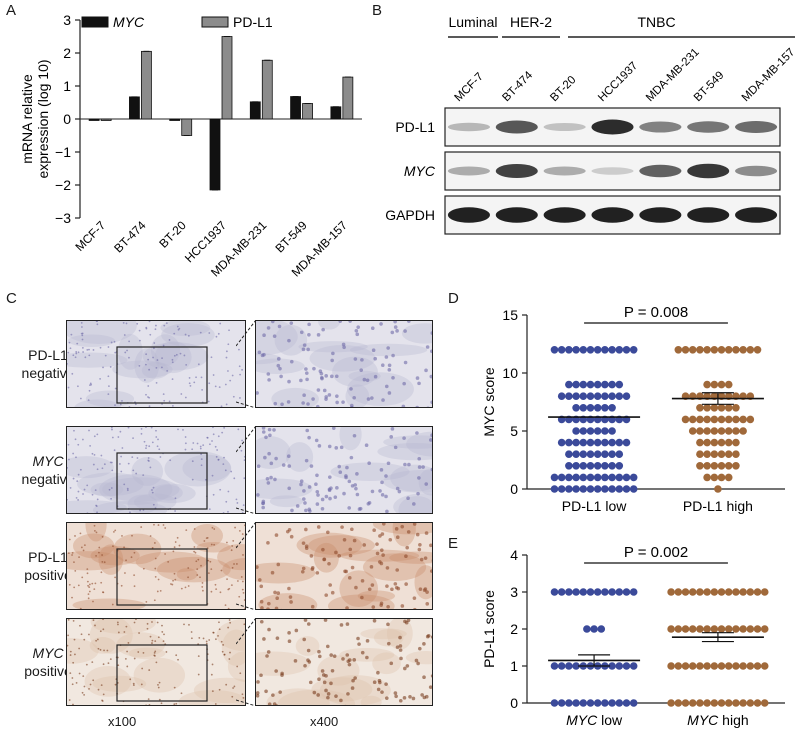  Describe the element at coordinates (246, 439) in the screenshot. I see `connector-line` at that location.